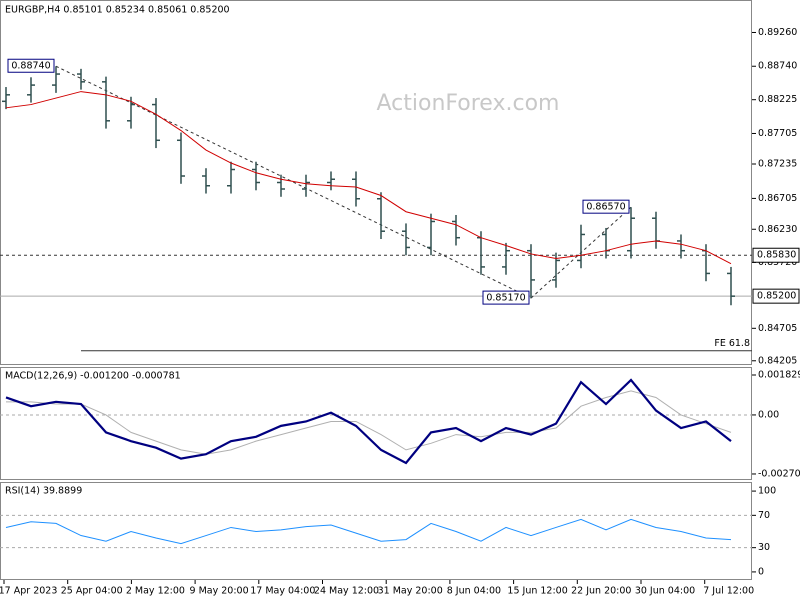  I want to click on y-tick-label: 0.88740, so click(777, 66).